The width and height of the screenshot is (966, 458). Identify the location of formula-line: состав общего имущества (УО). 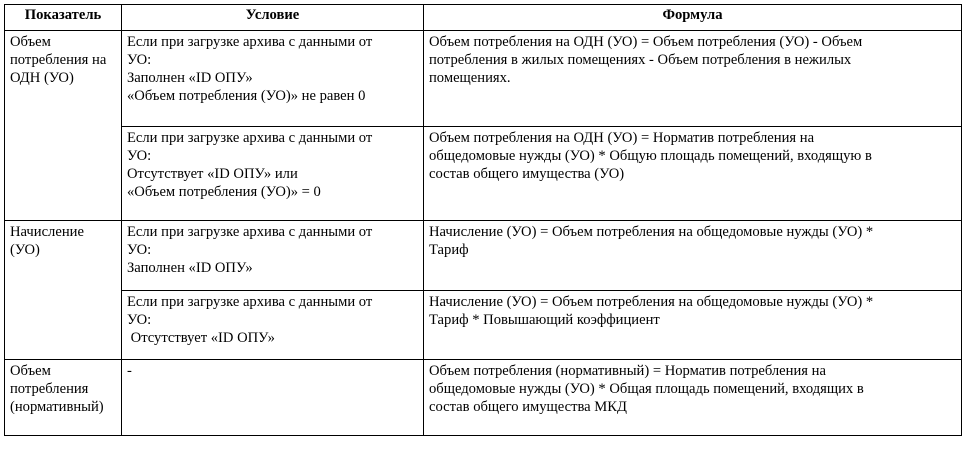
(527, 174).